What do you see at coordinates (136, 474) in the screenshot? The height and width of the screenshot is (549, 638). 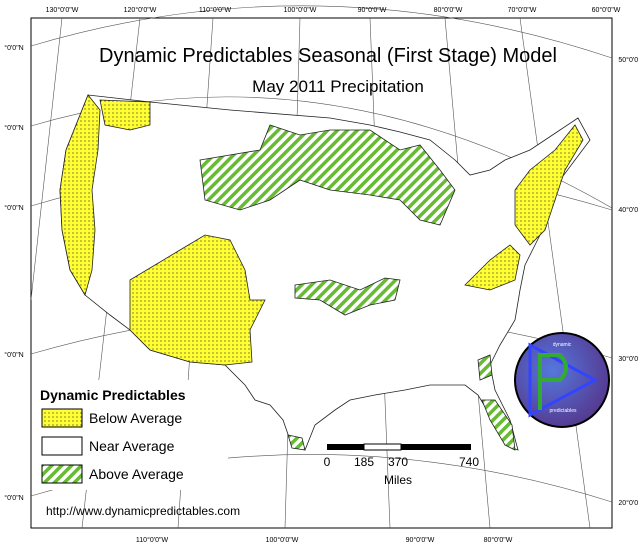 I see `legend-label: Above Average` at bounding box center [136, 474].